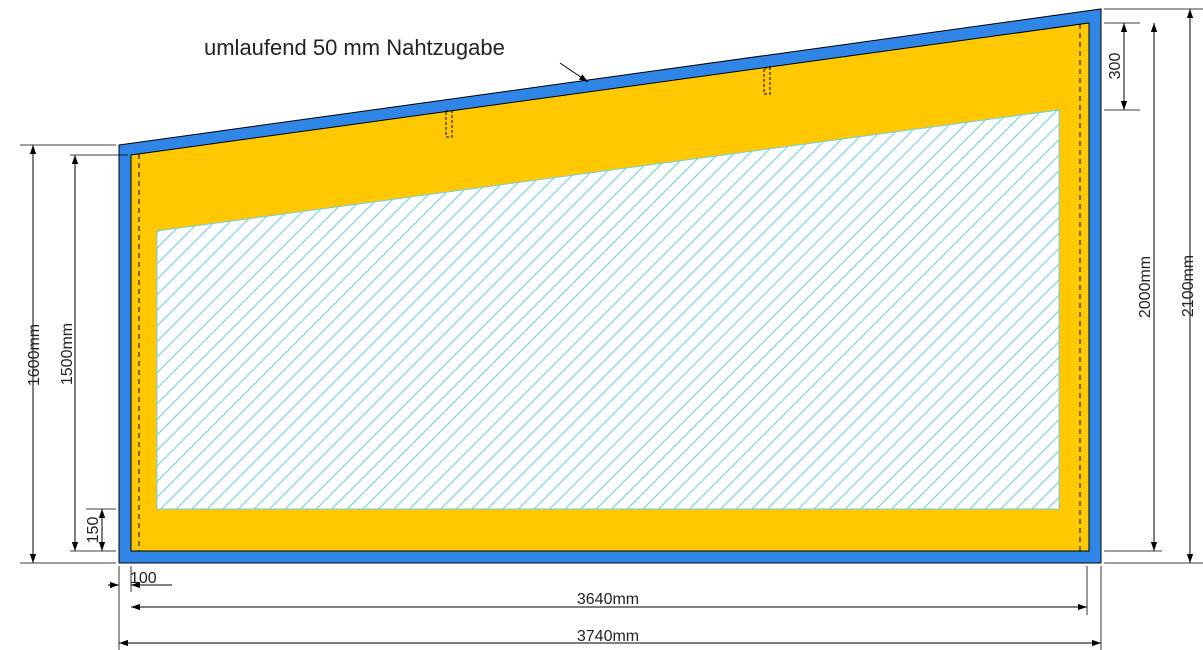 The height and width of the screenshot is (650, 1203). Describe the element at coordinates (574, 72) in the screenshot. I see `seam-note-leader` at that location.